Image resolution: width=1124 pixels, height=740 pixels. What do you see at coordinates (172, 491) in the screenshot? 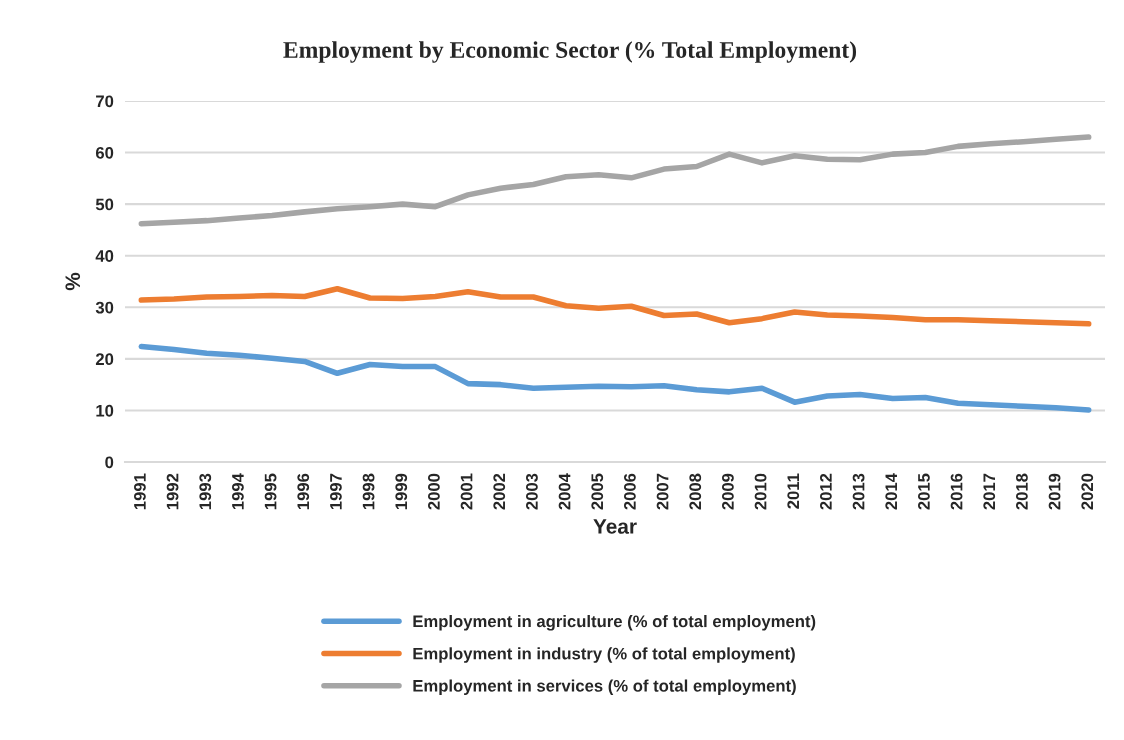
I see `x-tick-label: 1992` at bounding box center [172, 491].